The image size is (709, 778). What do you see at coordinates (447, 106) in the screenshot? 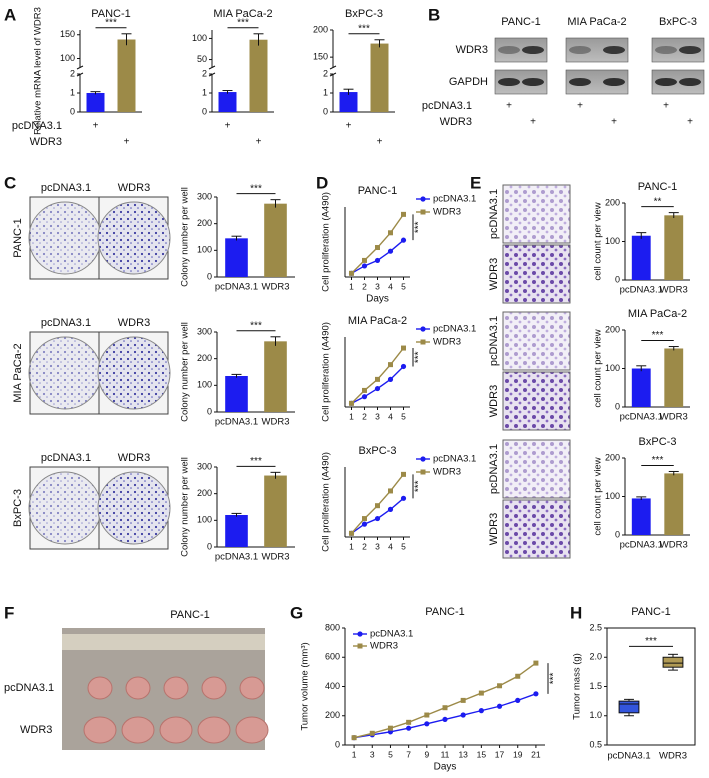
I see `treatment-label: pcDNA3.1` at bounding box center [447, 106].